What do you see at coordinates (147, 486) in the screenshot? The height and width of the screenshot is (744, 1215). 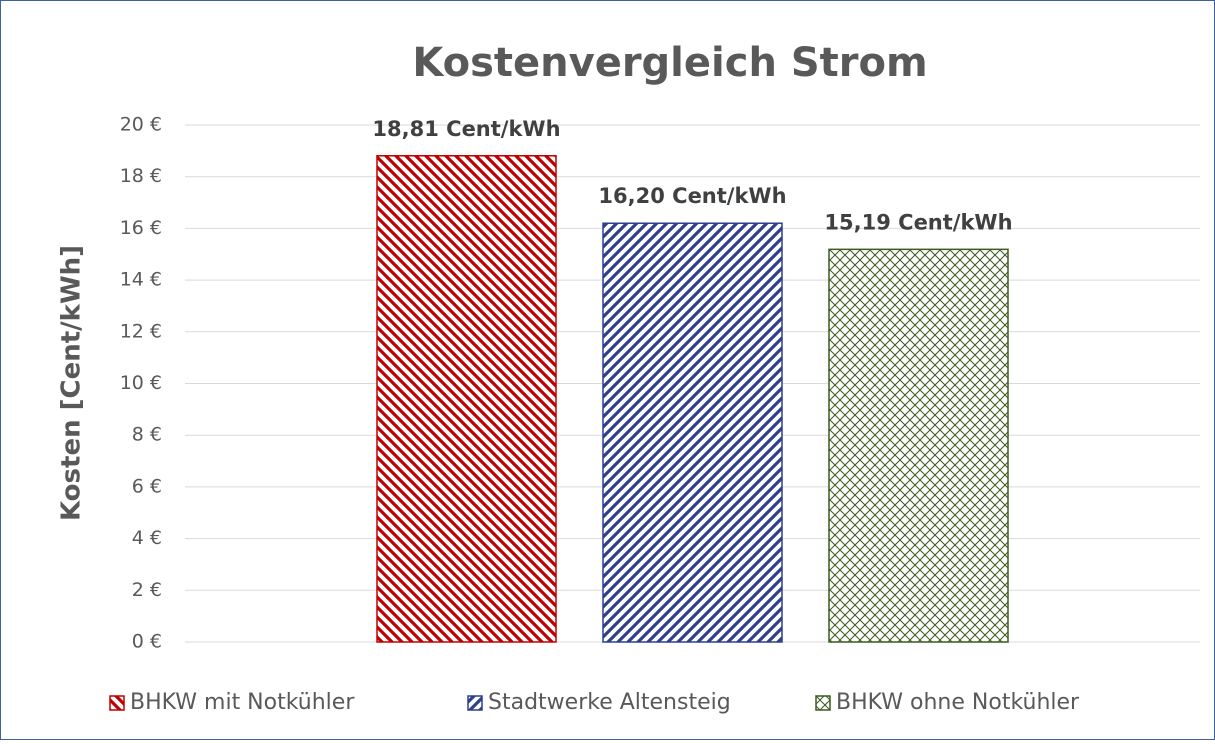 I see `y-tick-label: 6 €` at bounding box center [147, 486].